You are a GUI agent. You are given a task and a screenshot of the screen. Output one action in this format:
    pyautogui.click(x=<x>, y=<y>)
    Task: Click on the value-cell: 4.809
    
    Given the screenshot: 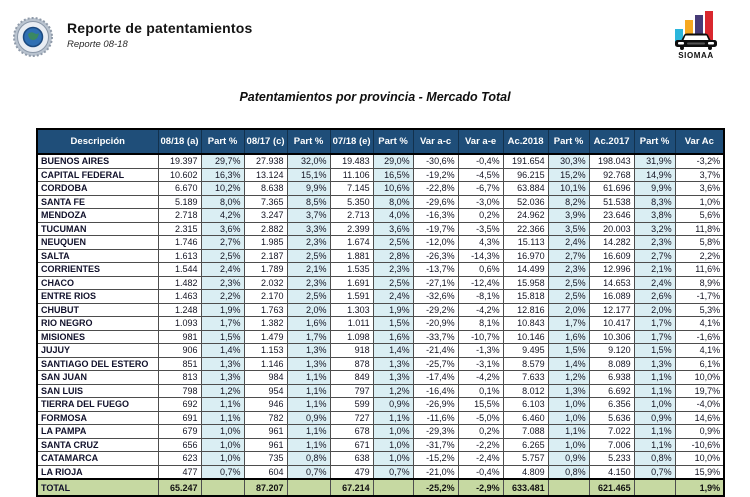 What is the action you would take?
    pyautogui.click(x=525, y=472)
    